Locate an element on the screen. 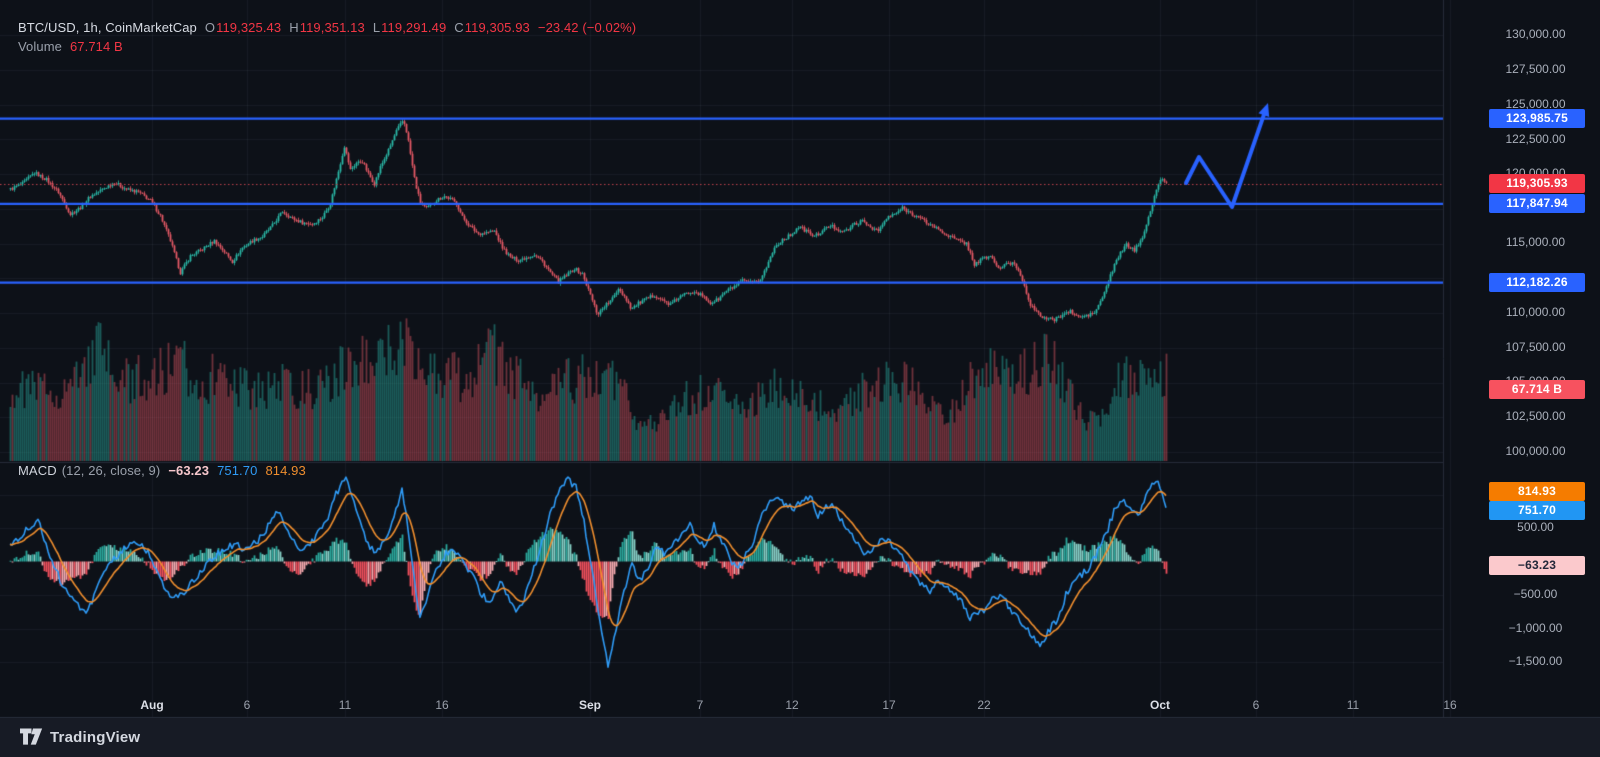 The width and height of the screenshot is (1600, 757). macd-signal-value: 814.93 is located at coordinates (285, 470).